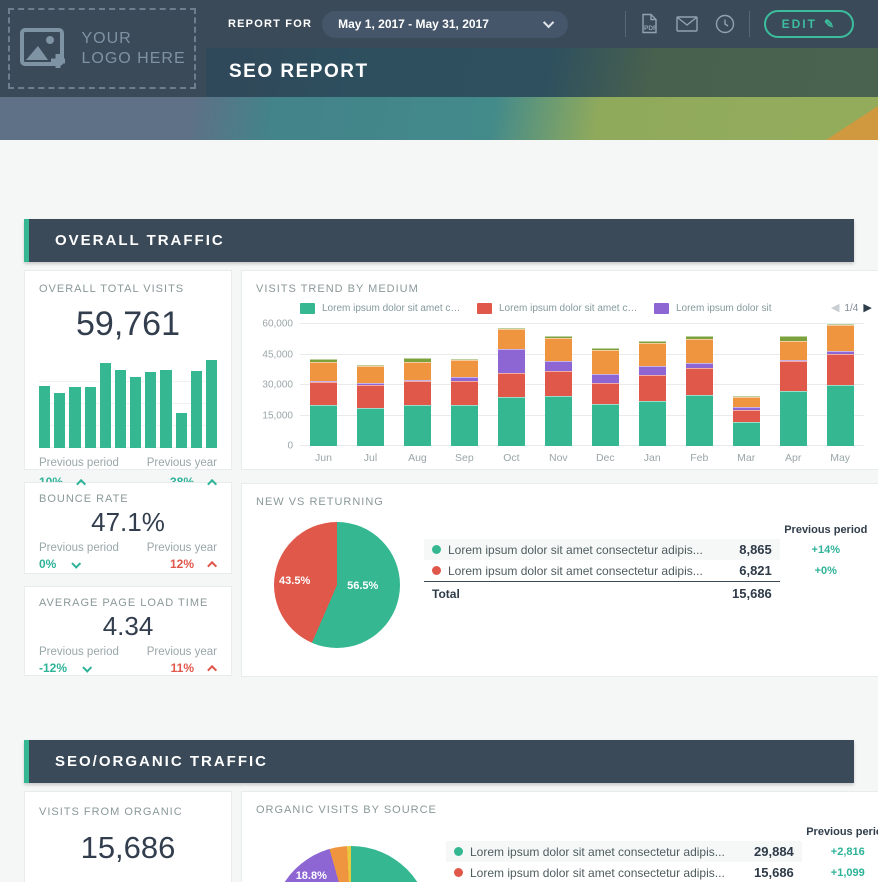  What do you see at coordinates (363, 585) in the screenshot?
I see `pie-slice-label: 56.5%` at bounding box center [363, 585].